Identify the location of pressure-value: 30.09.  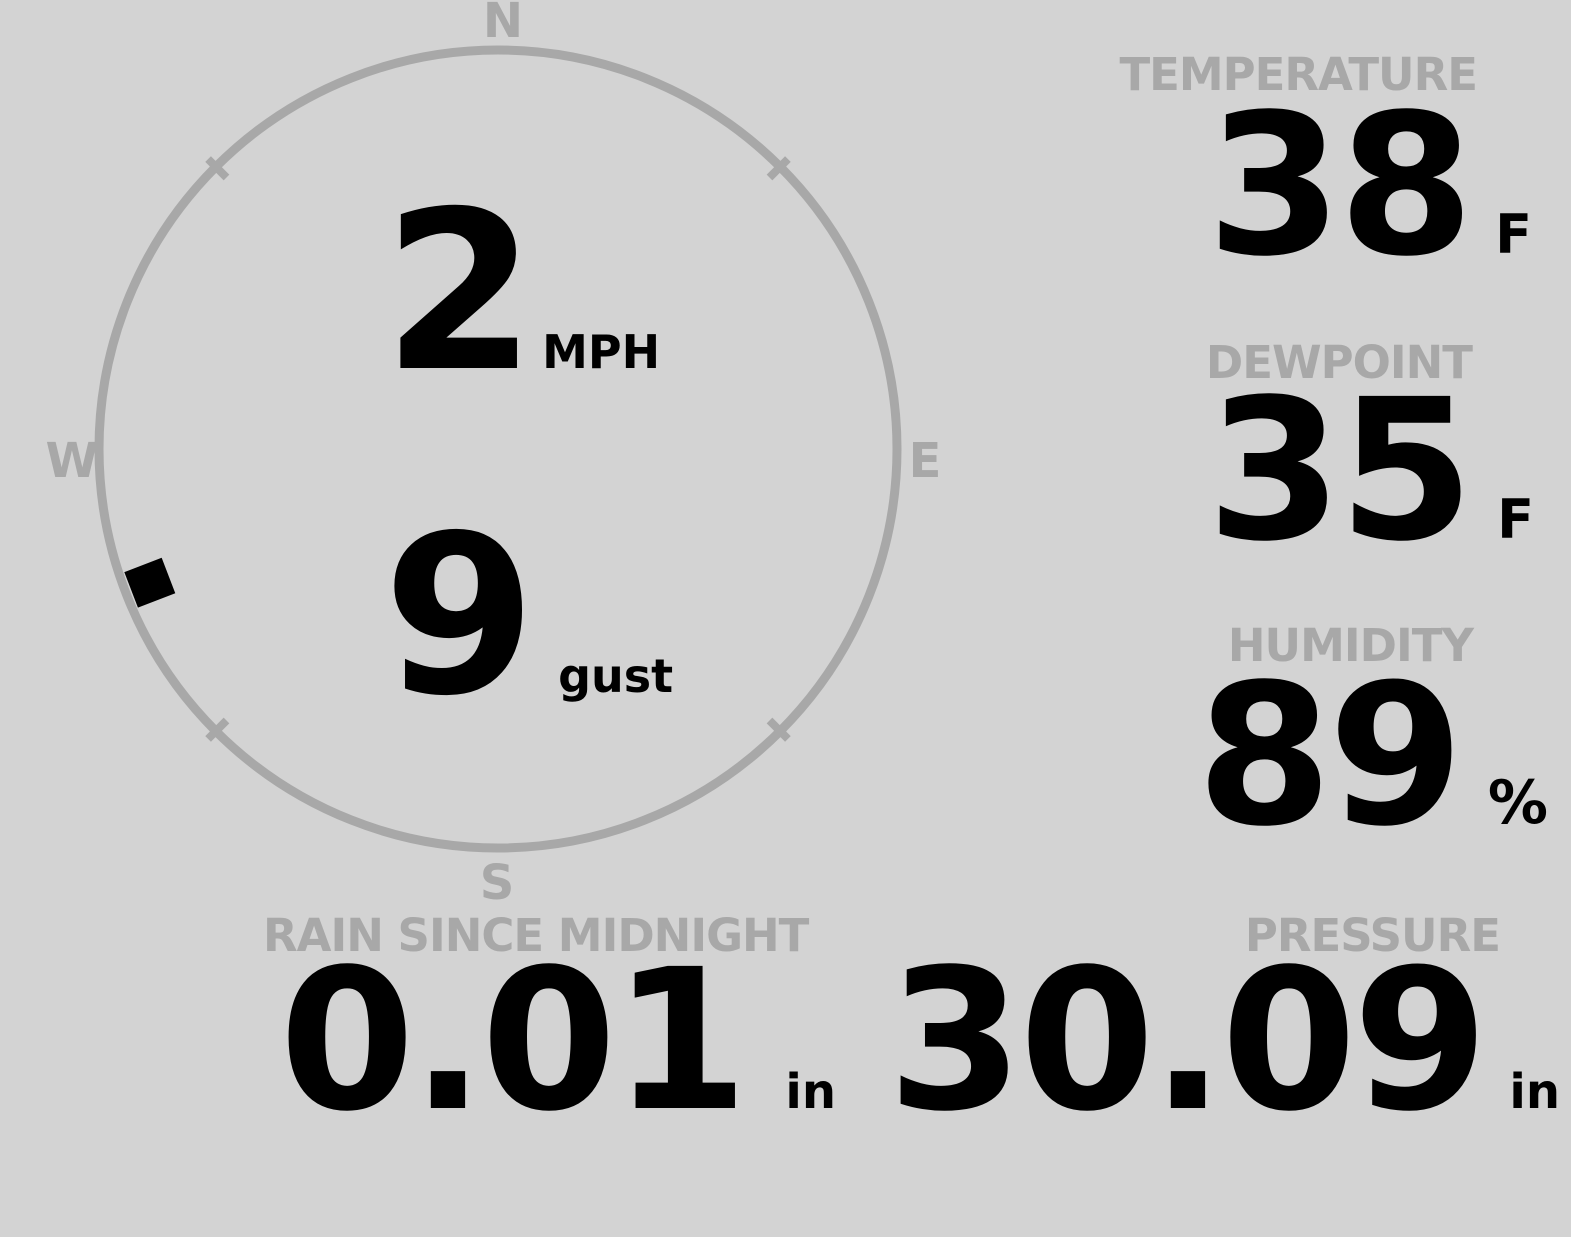
(1188, 1040).